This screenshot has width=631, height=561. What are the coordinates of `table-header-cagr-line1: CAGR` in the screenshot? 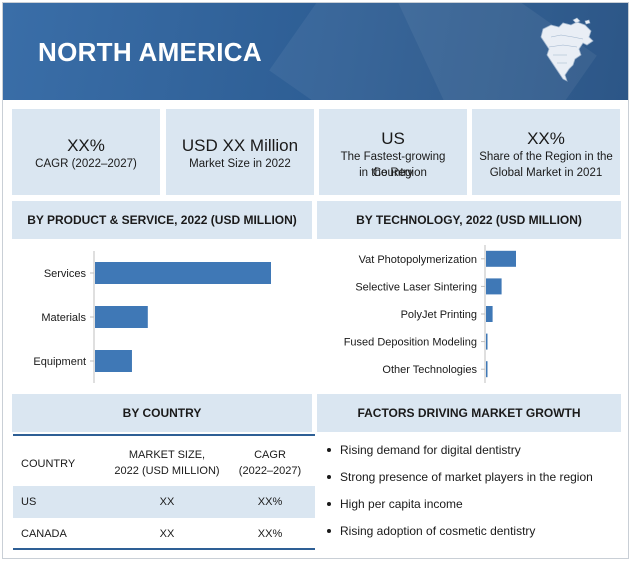 It's located at (270, 455).